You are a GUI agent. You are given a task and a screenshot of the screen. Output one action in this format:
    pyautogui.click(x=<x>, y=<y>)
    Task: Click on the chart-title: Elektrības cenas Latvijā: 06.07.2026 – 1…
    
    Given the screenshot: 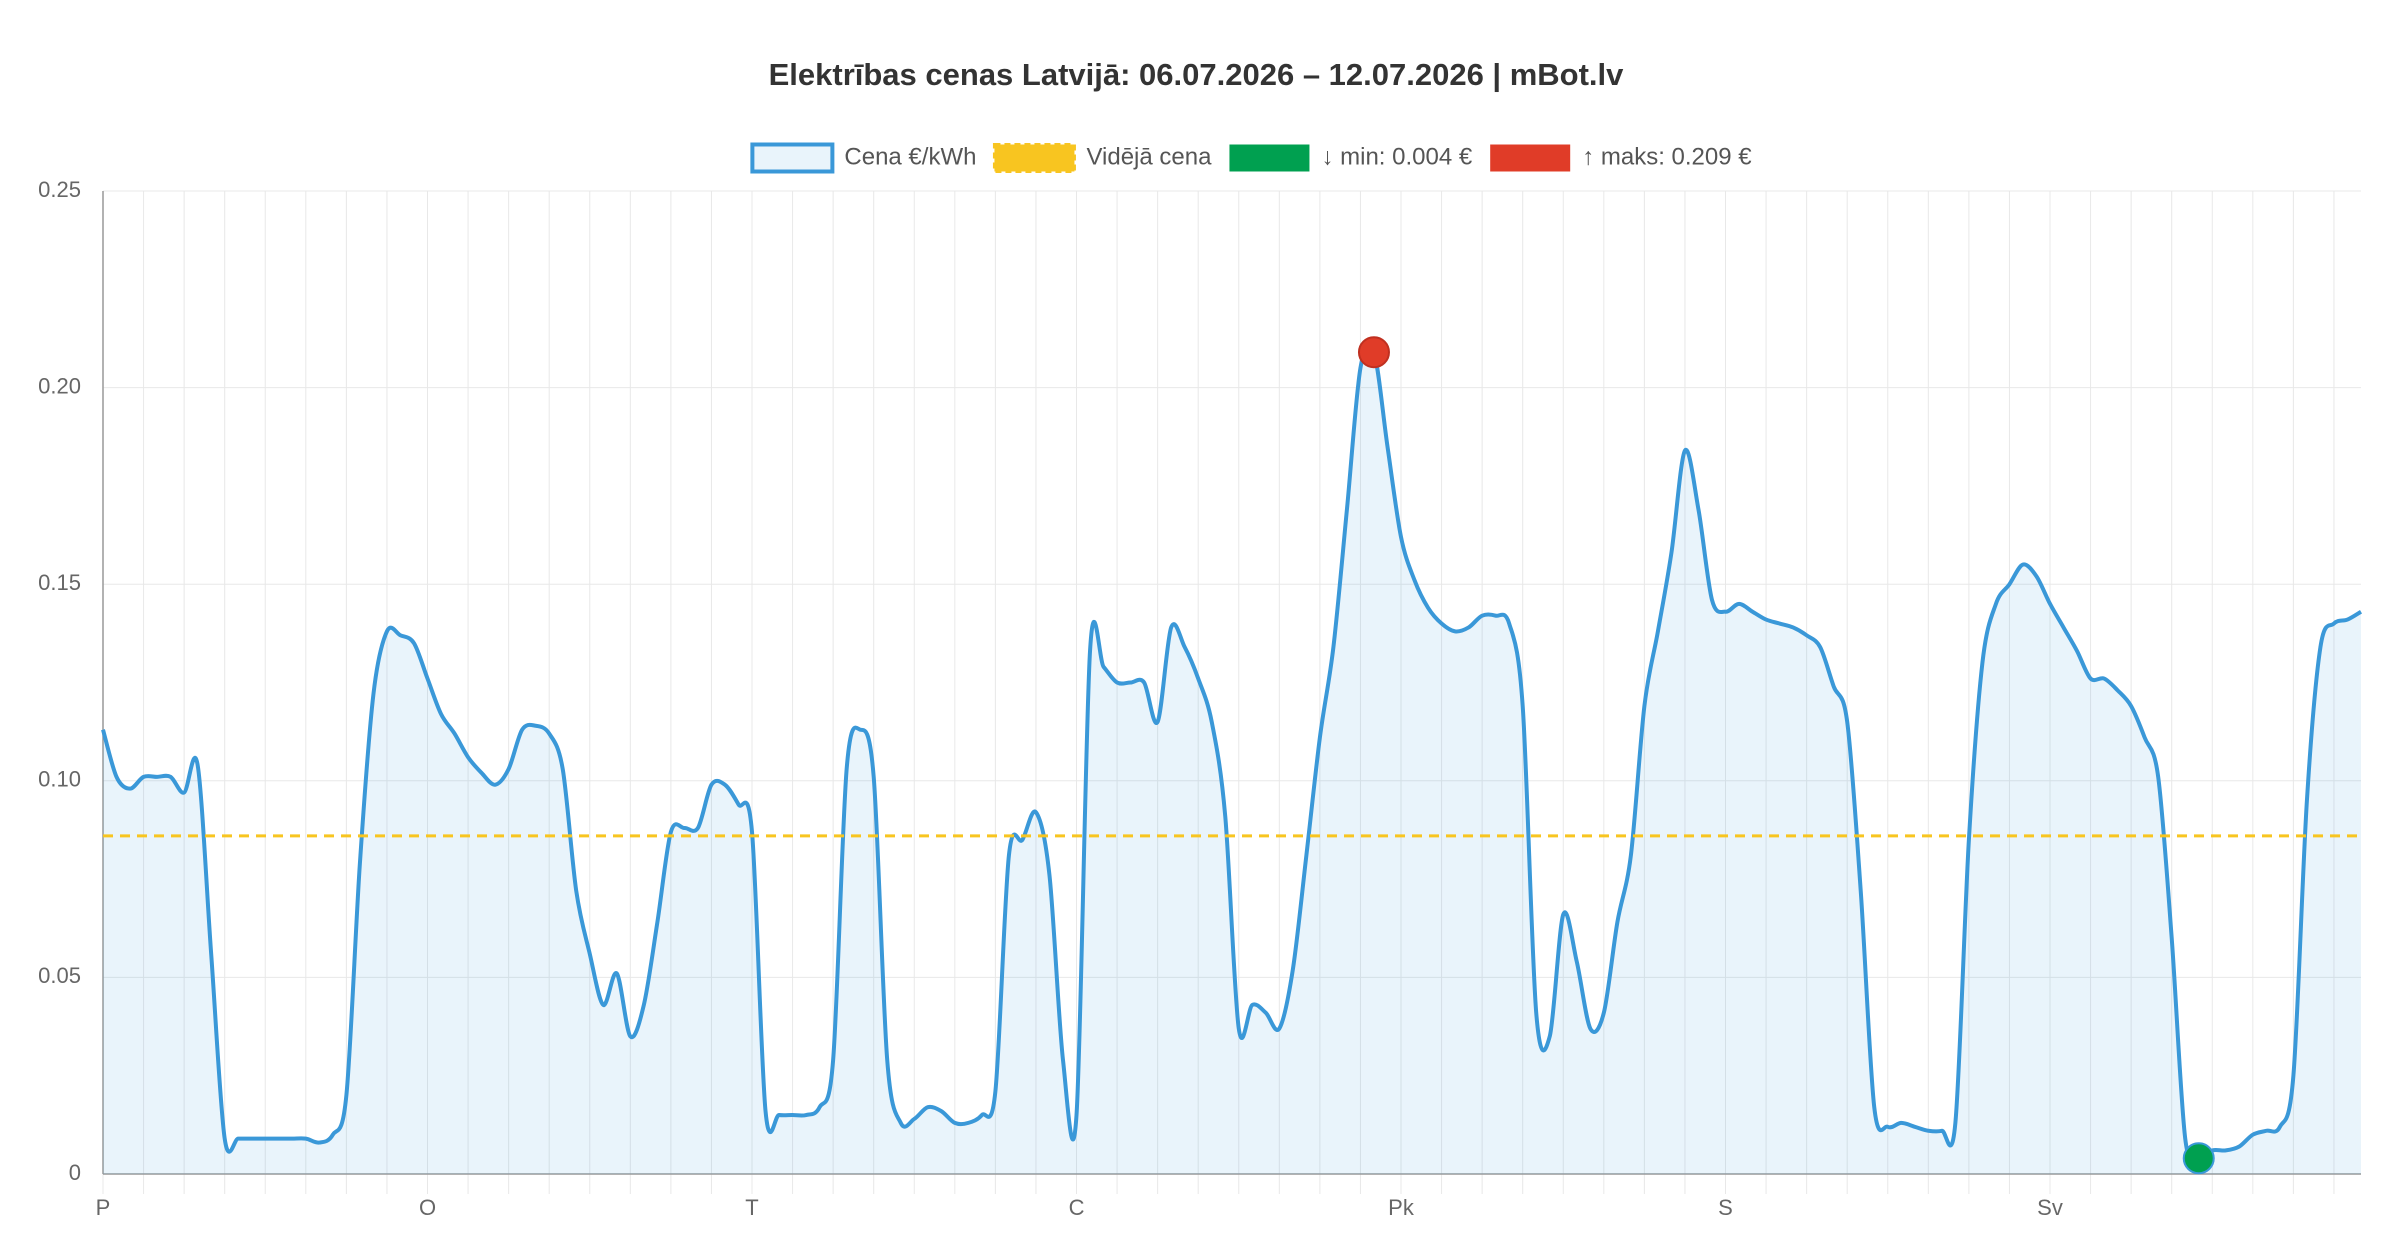 What is the action you would take?
    pyautogui.click(x=1197, y=74)
    